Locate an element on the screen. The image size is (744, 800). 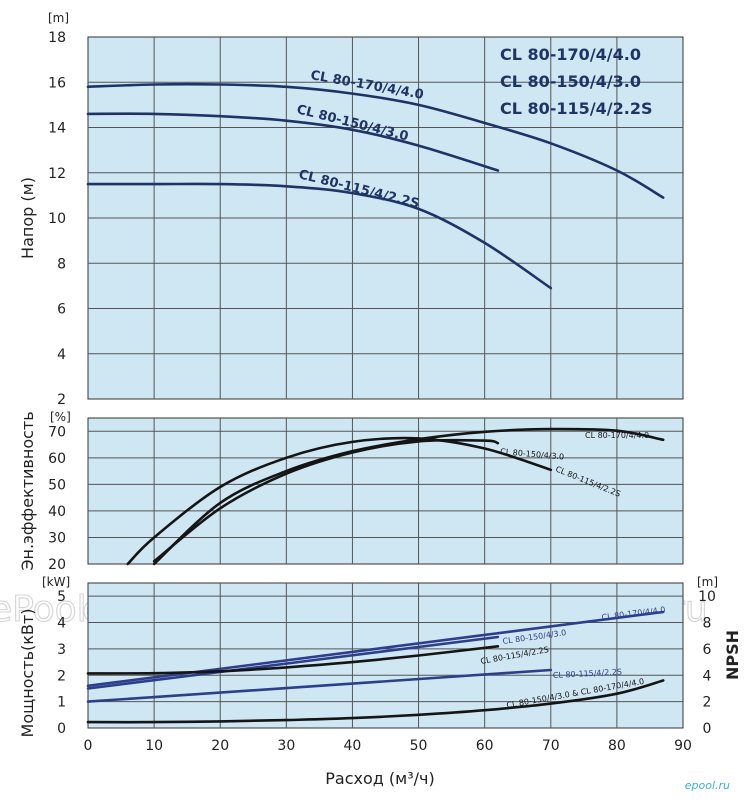
npsh-y-unit: [m] is located at coordinates (707, 582).